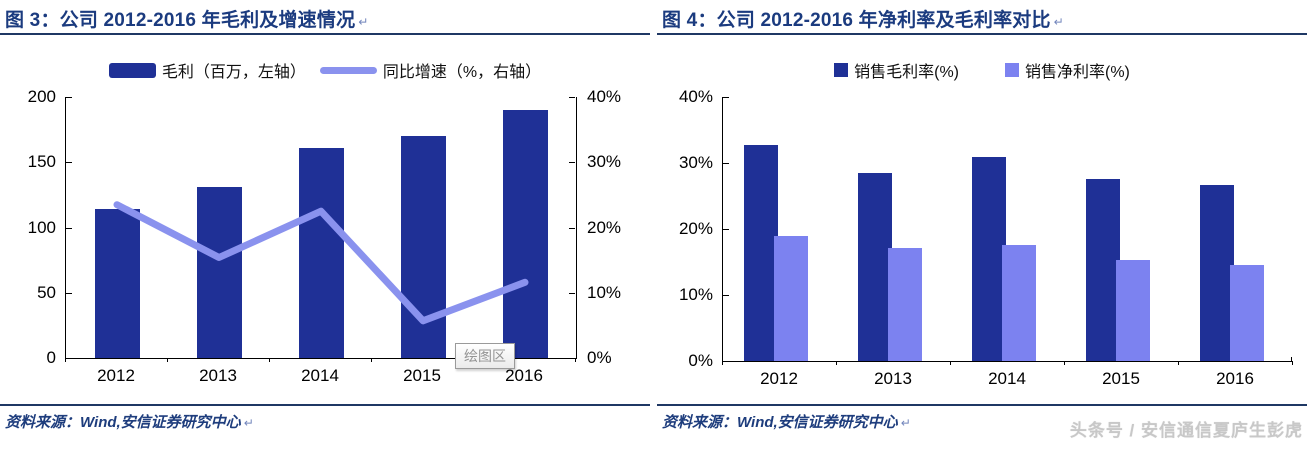  I want to click on bar-swatch-icon, so click(132, 70).